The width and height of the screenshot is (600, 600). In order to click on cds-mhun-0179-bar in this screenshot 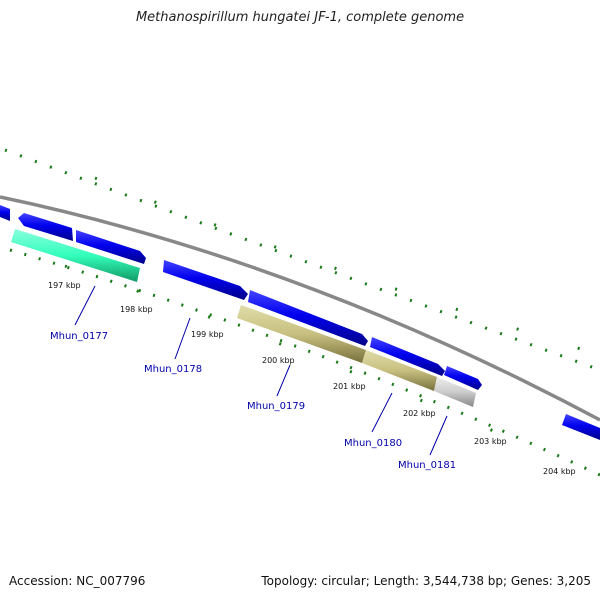, I will do `click(301, 334)`.